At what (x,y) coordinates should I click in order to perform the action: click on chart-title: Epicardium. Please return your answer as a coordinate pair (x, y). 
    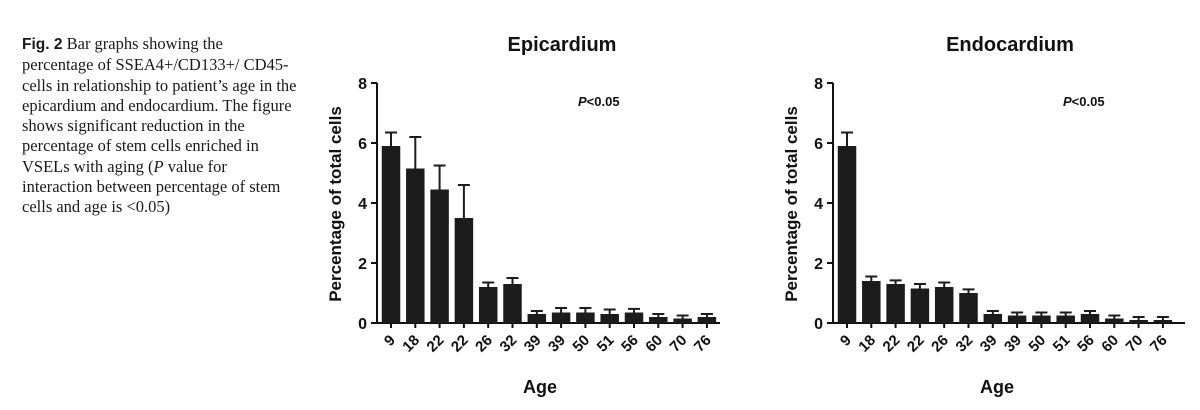
    Looking at the image, I should click on (562, 45).